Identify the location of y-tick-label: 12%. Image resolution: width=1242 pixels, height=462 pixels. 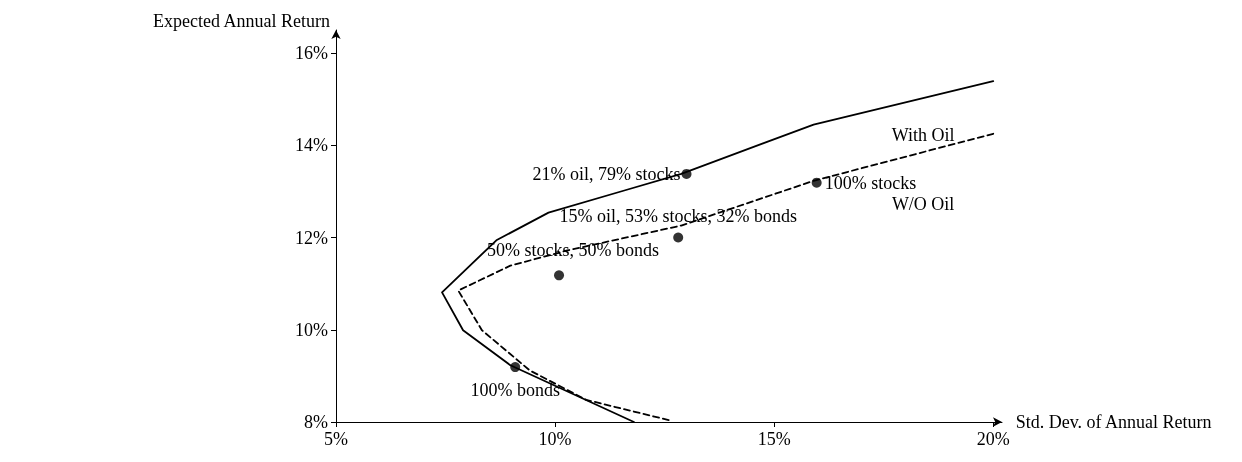
(311, 237).